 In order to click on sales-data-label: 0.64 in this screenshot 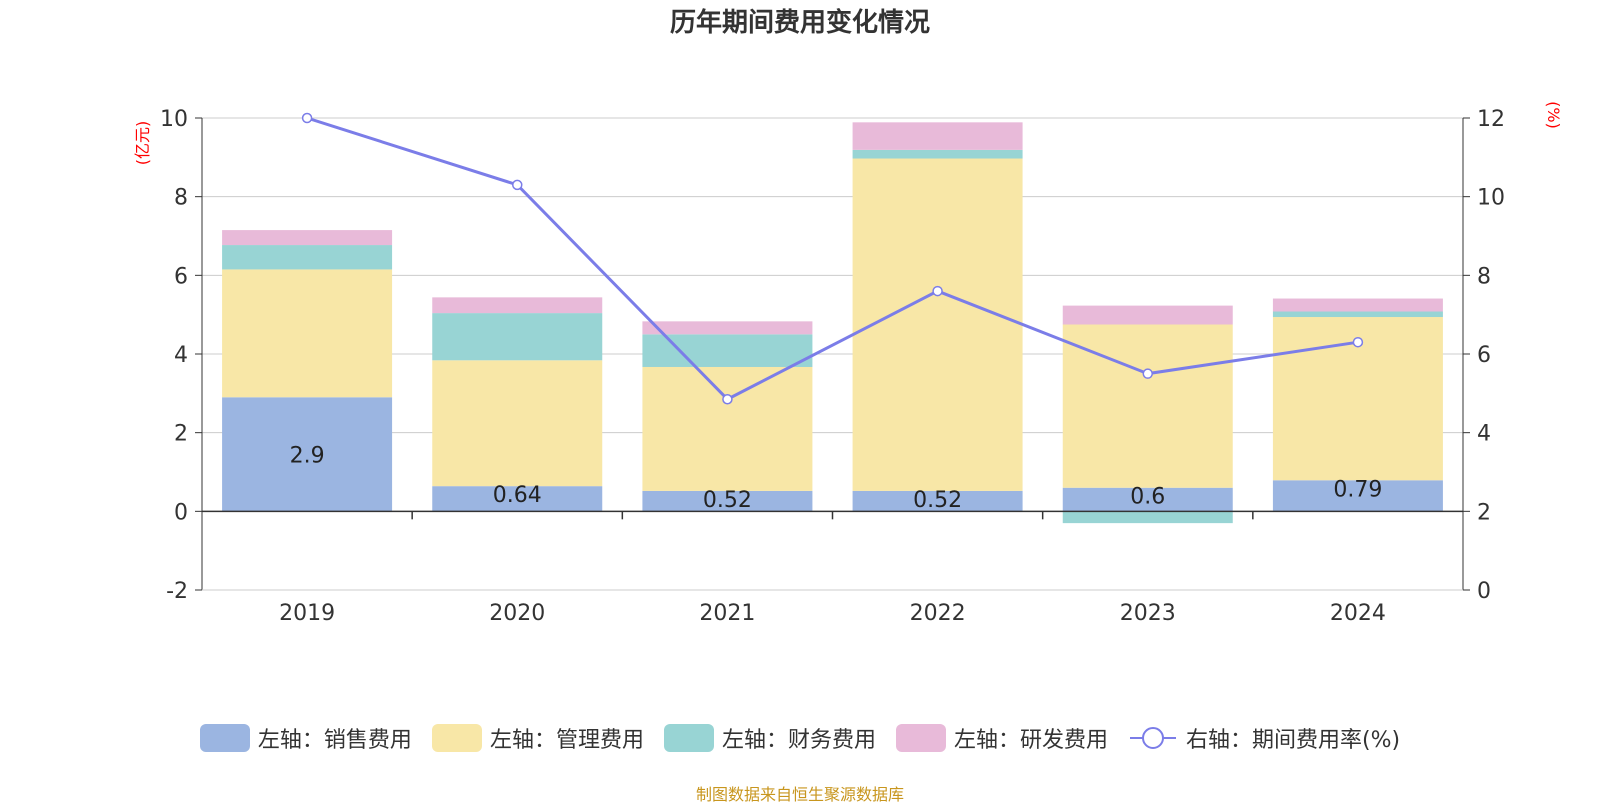, I will do `click(517, 495)`.